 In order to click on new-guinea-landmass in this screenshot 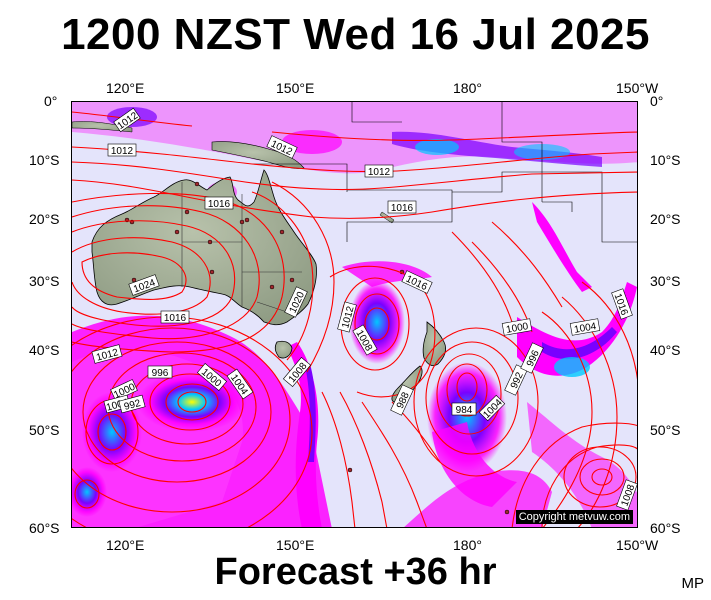, I will do `click(258, 155)`.